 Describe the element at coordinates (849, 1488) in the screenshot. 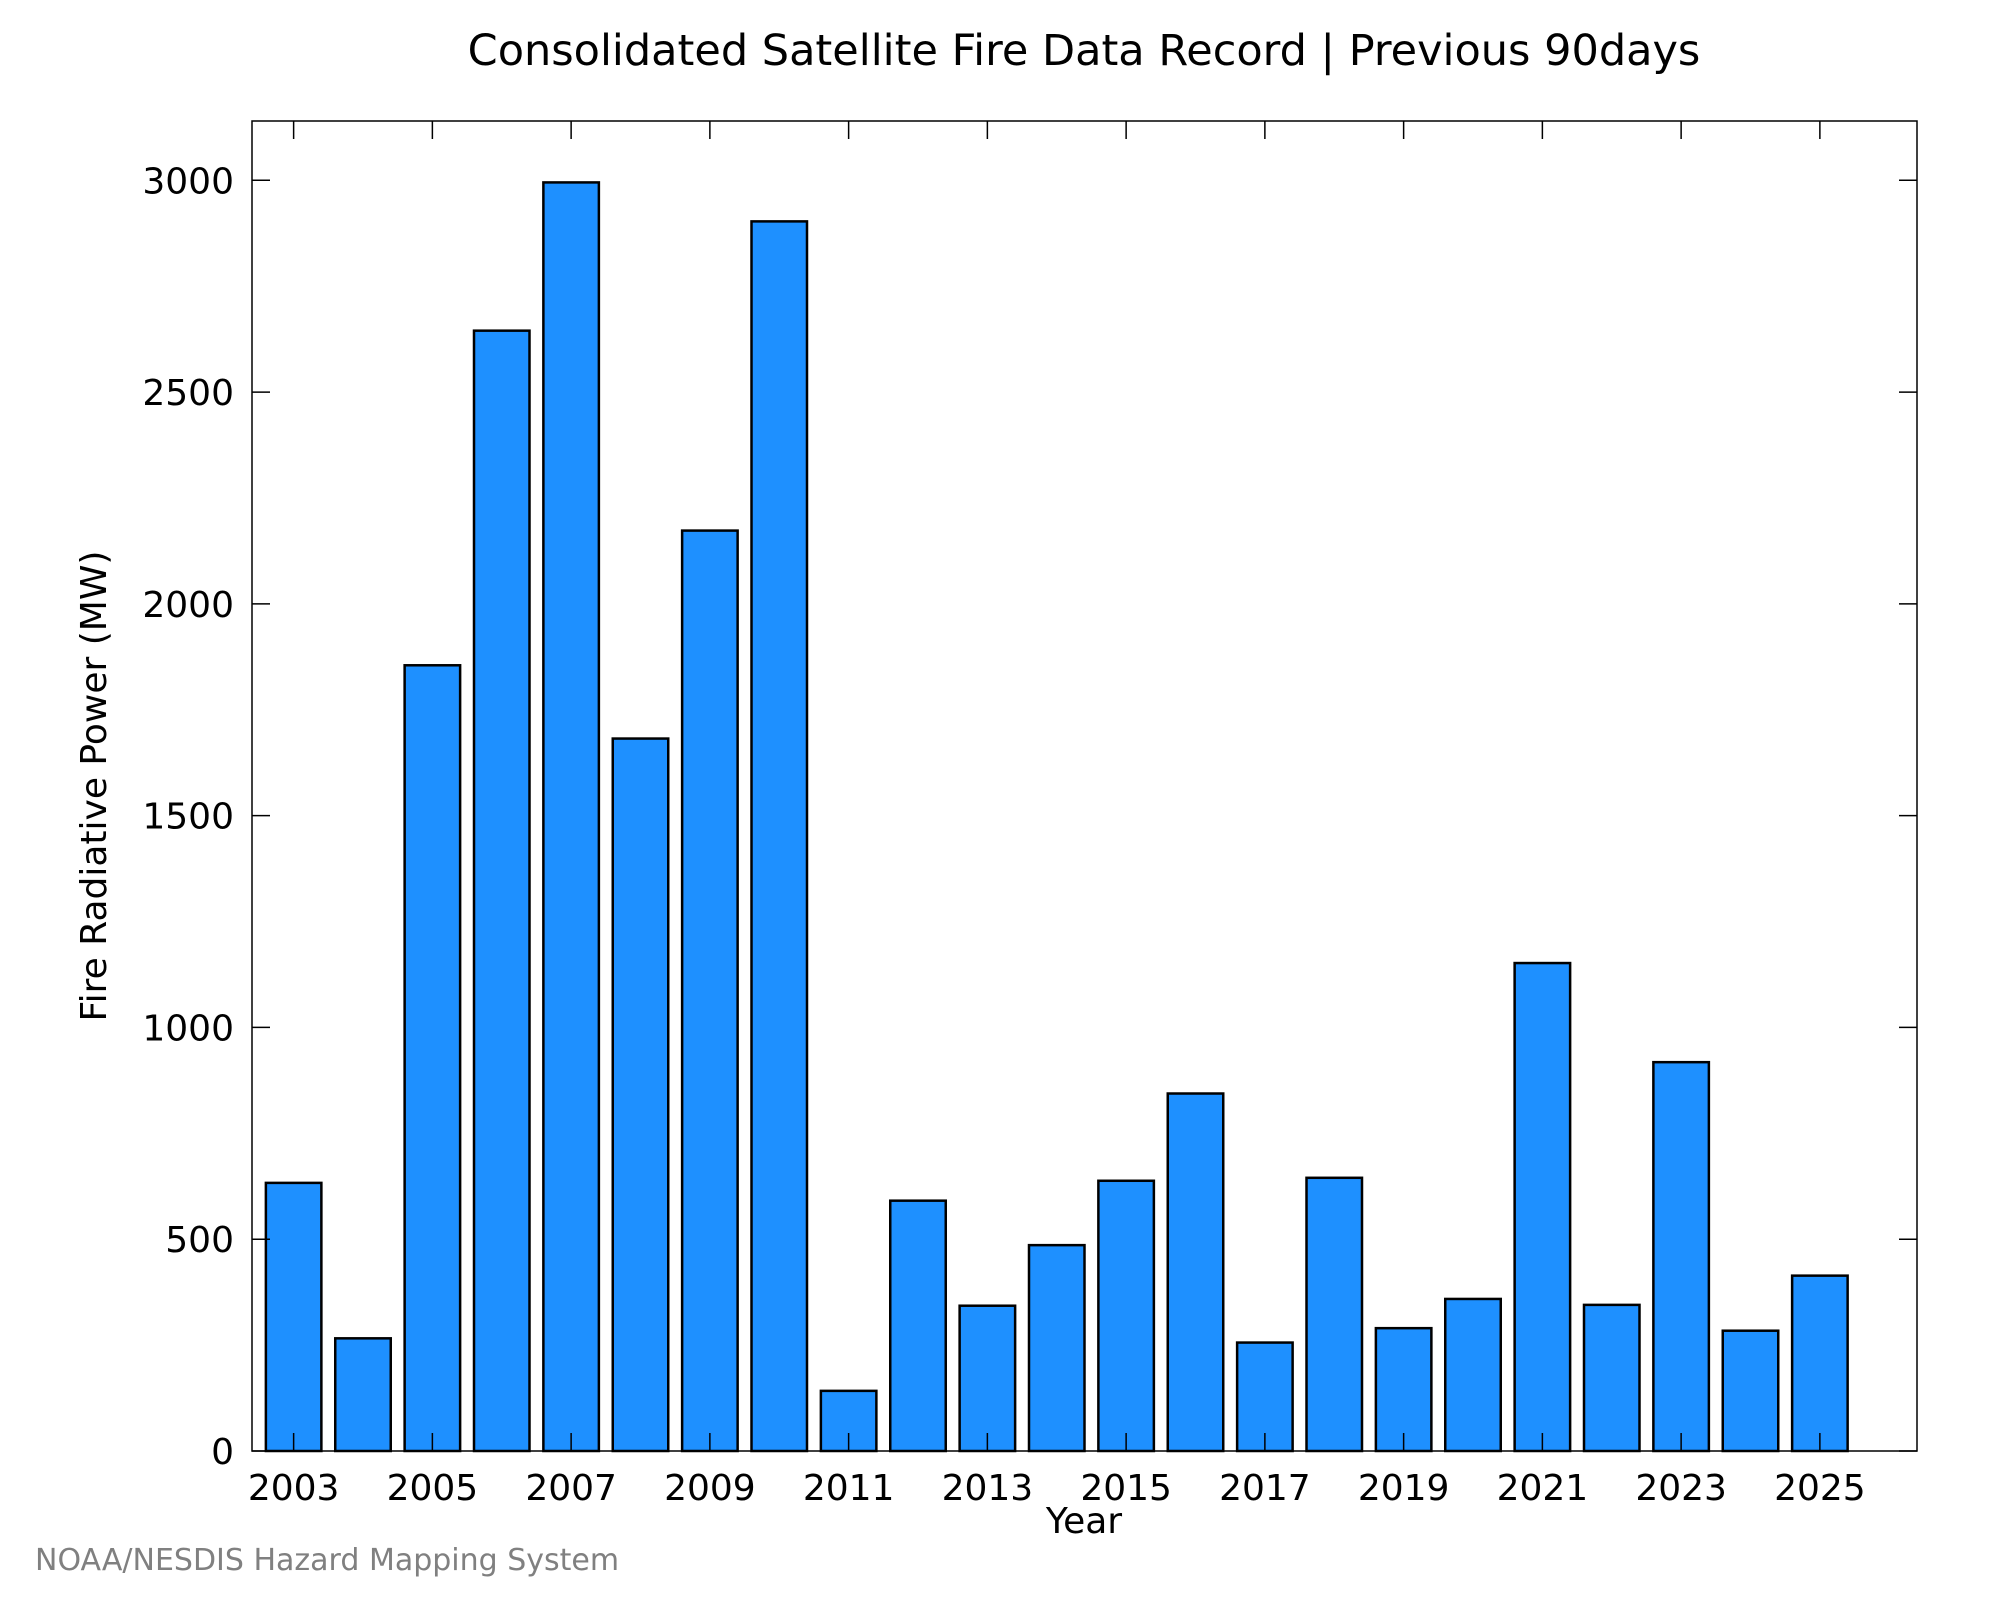

I see `x-tick-label-2011: 2011` at that location.